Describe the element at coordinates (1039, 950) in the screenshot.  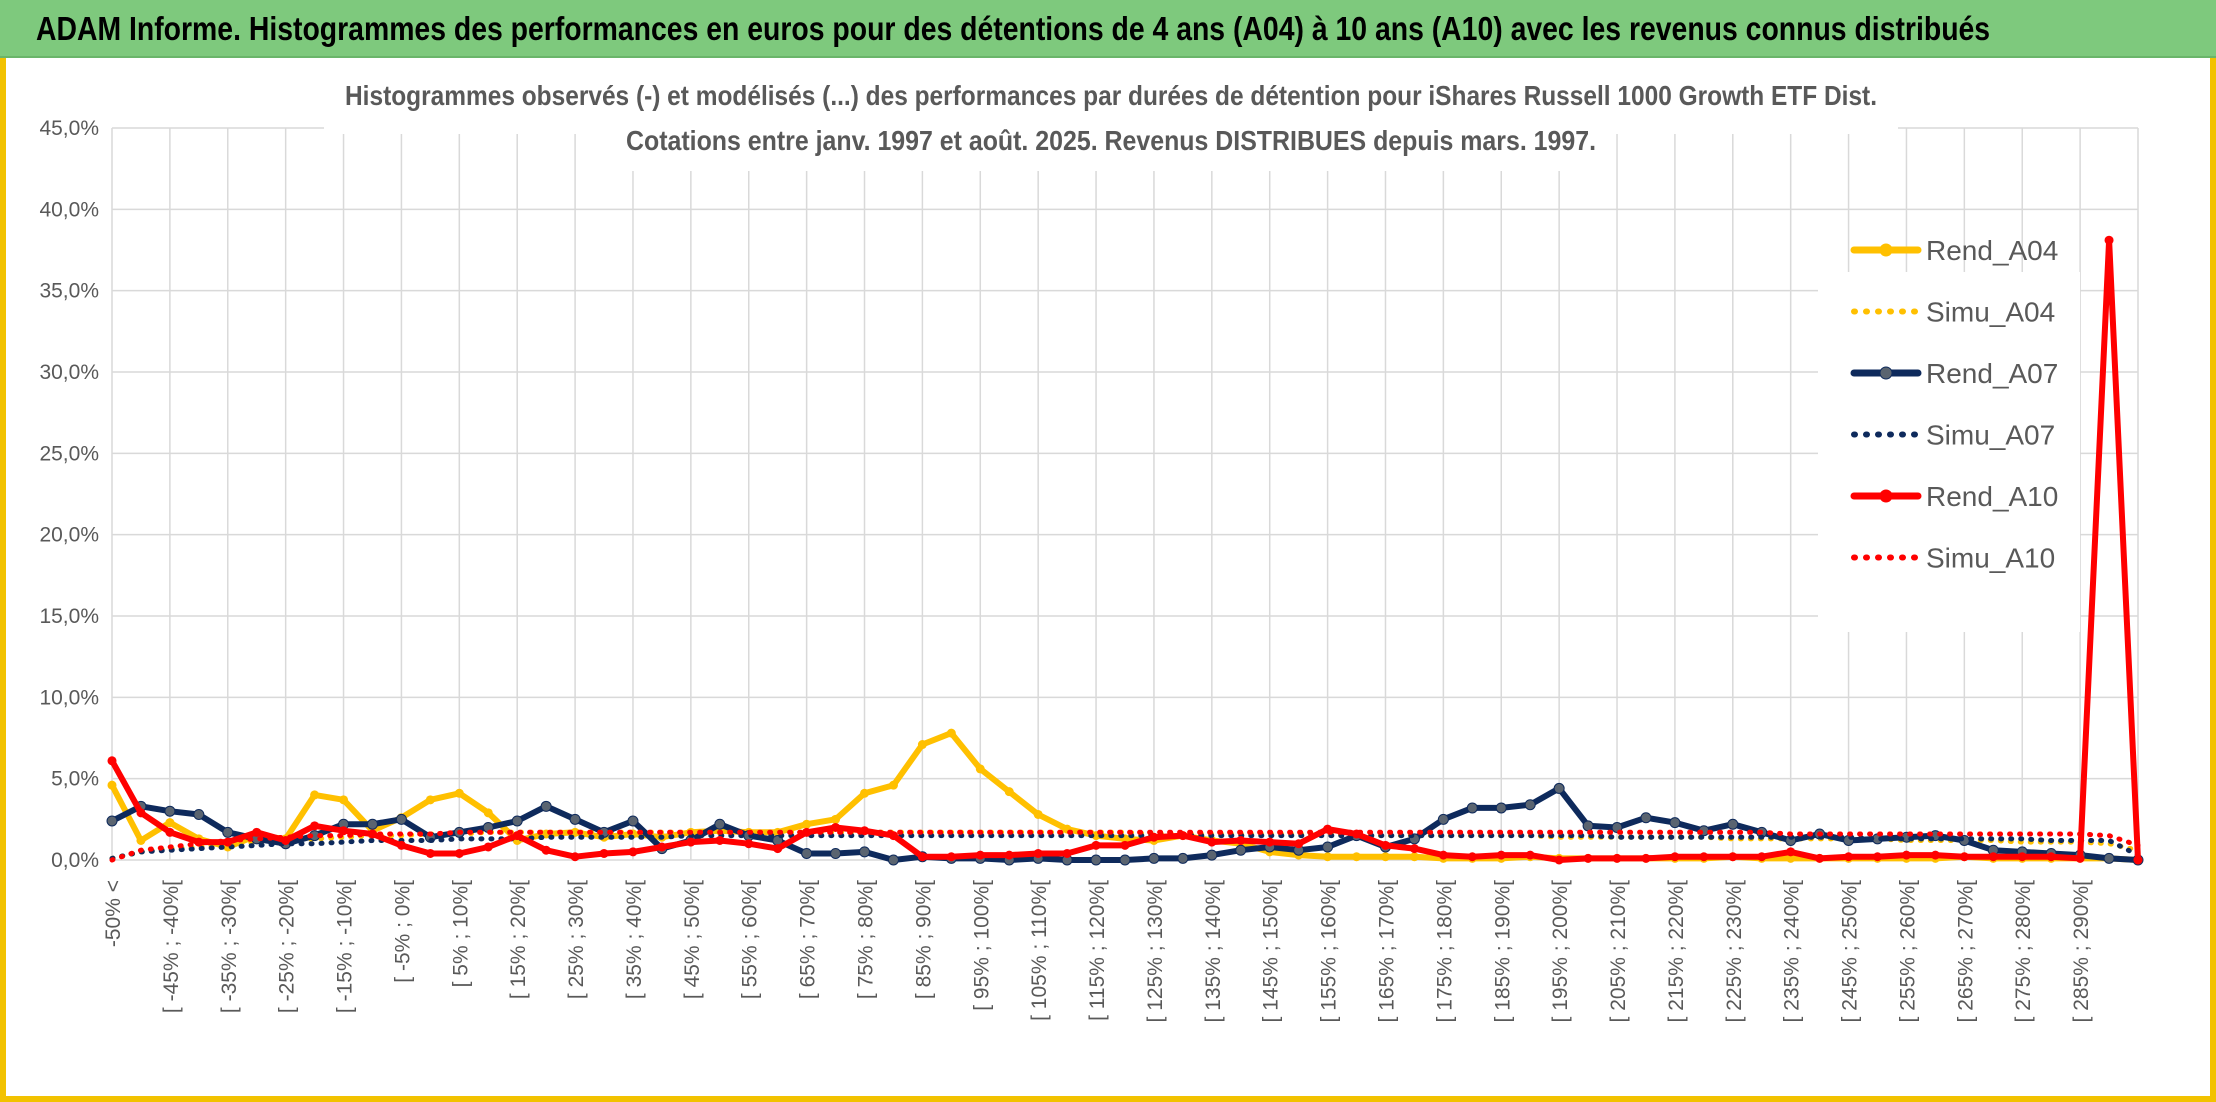
I see `x-tick-label: [ 105% ; 110%[` at that location.